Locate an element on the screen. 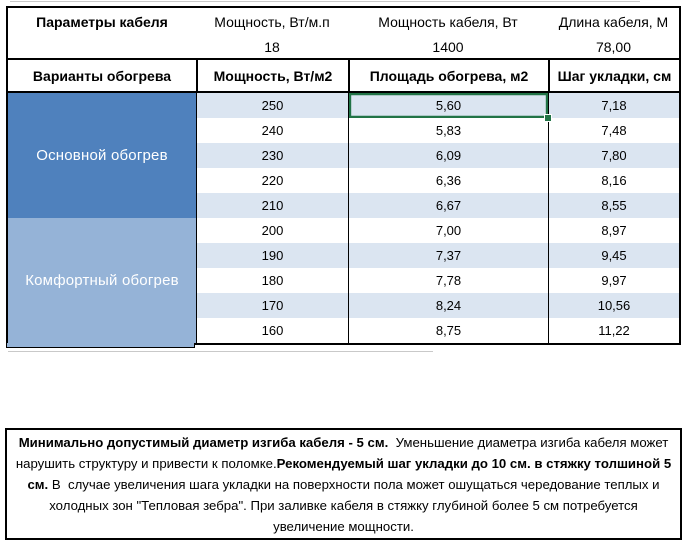  data-cell: 7,78 is located at coordinates (448, 280).